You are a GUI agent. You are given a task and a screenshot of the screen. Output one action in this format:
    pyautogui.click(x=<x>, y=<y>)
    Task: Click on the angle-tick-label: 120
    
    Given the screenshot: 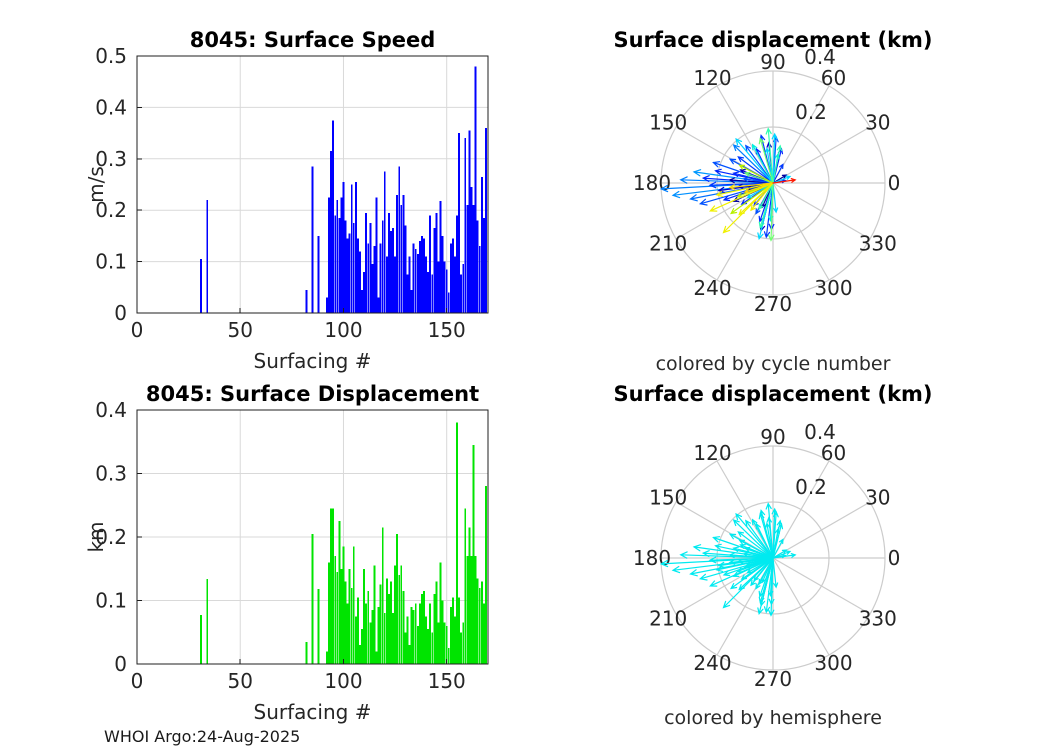 What is the action you would take?
    pyautogui.click(x=712, y=78)
    